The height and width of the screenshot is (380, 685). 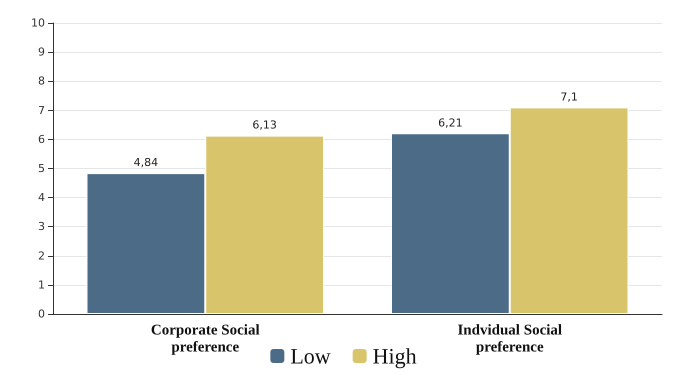 I want to click on data-label: 4,84, so click(x=146, y=163).